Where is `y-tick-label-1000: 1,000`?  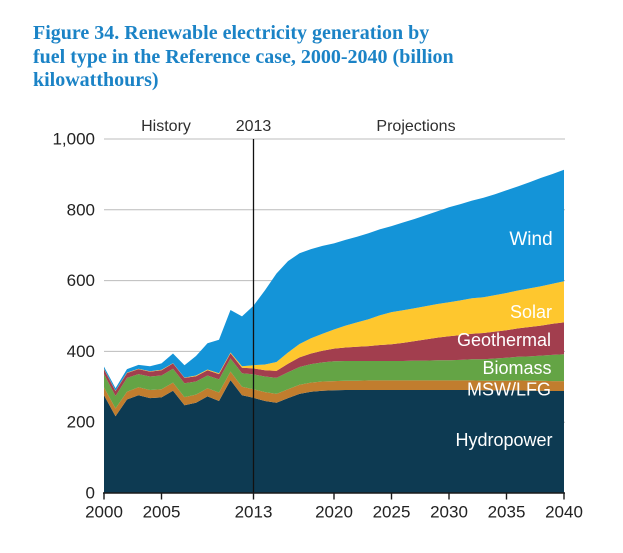
y-tick-label-1000: 1,000 is located at coordinates (73, 139).